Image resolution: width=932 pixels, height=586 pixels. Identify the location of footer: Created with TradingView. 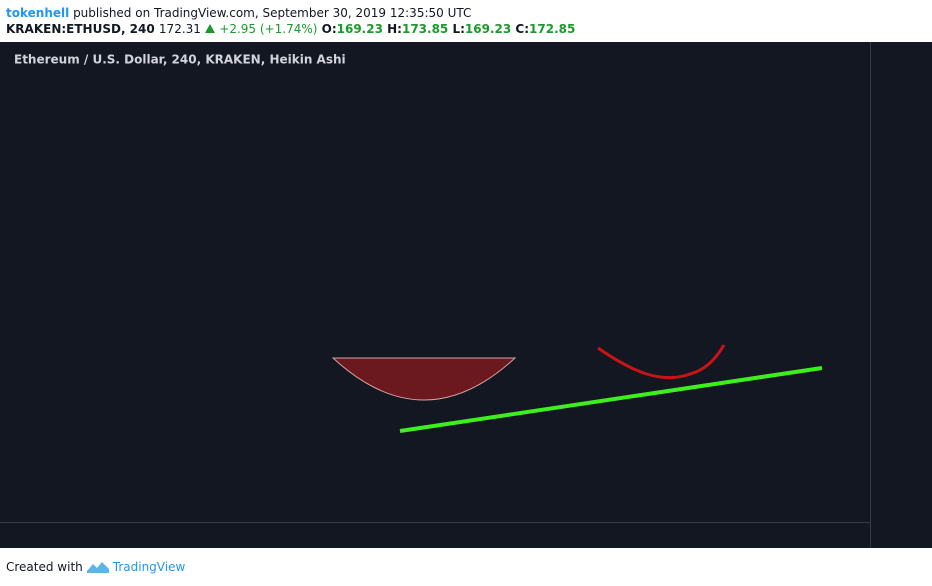
(95, 567).